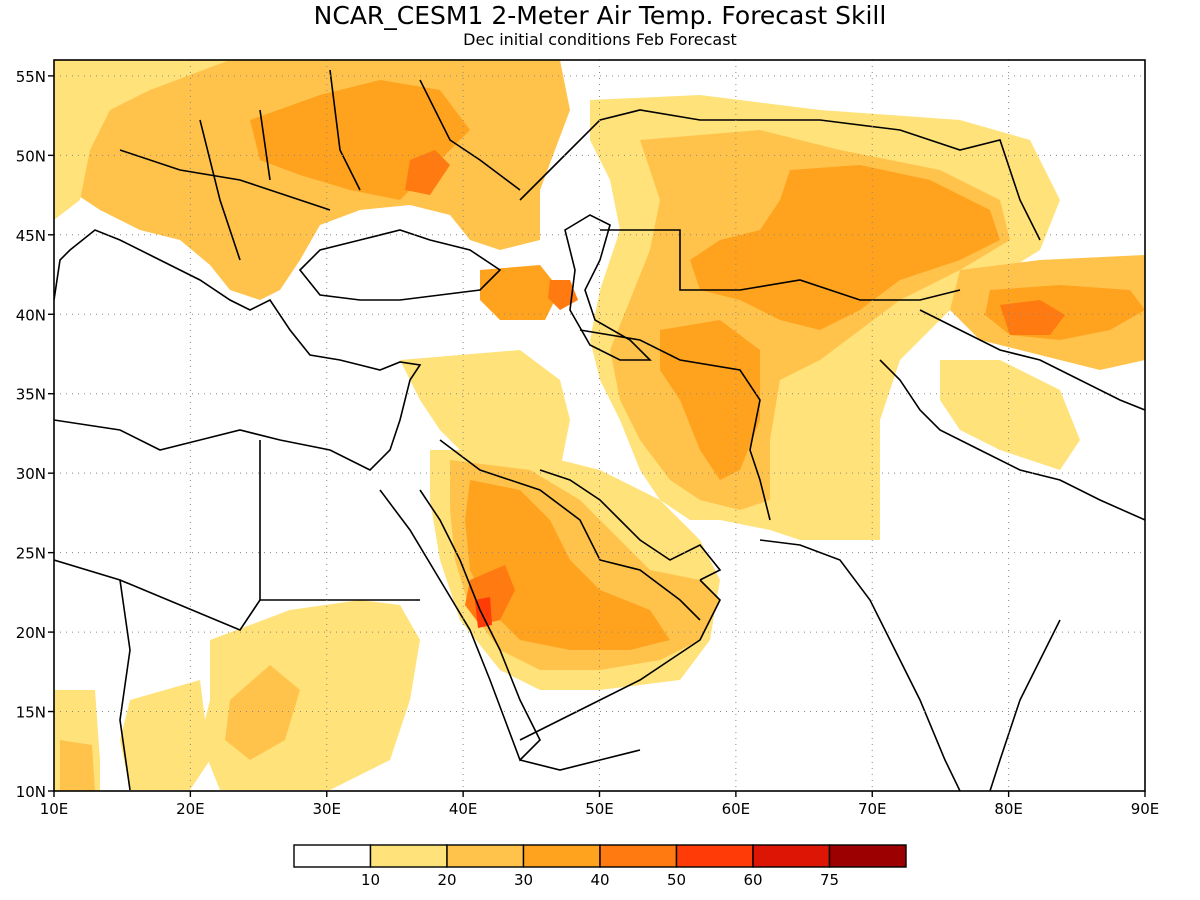 This screenshot has height=900, width=1200. Describe the element at coordinates (736, 809) in the screenshot. I see `lon-tick-label: 60E` at that location.